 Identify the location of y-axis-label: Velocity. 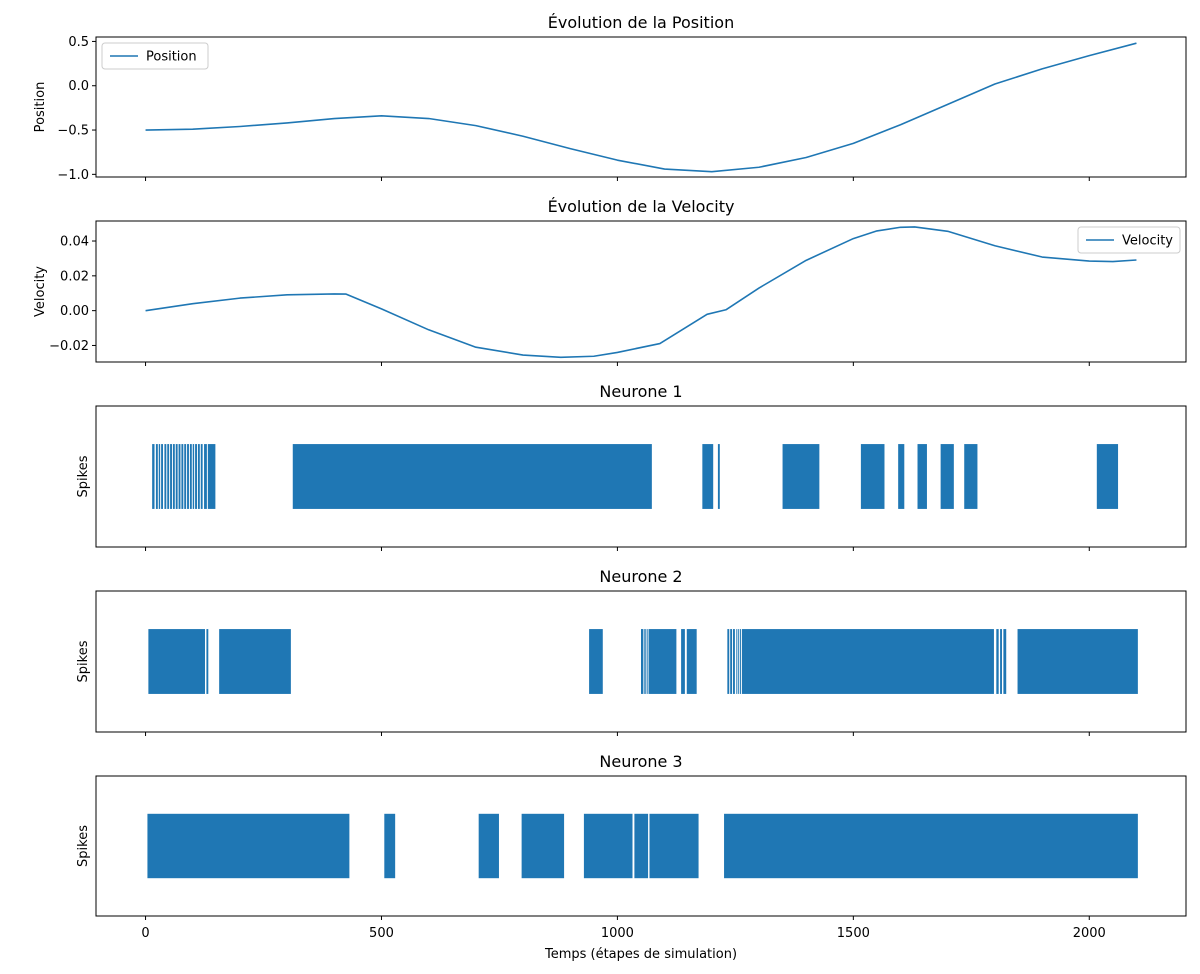
(40, 291).